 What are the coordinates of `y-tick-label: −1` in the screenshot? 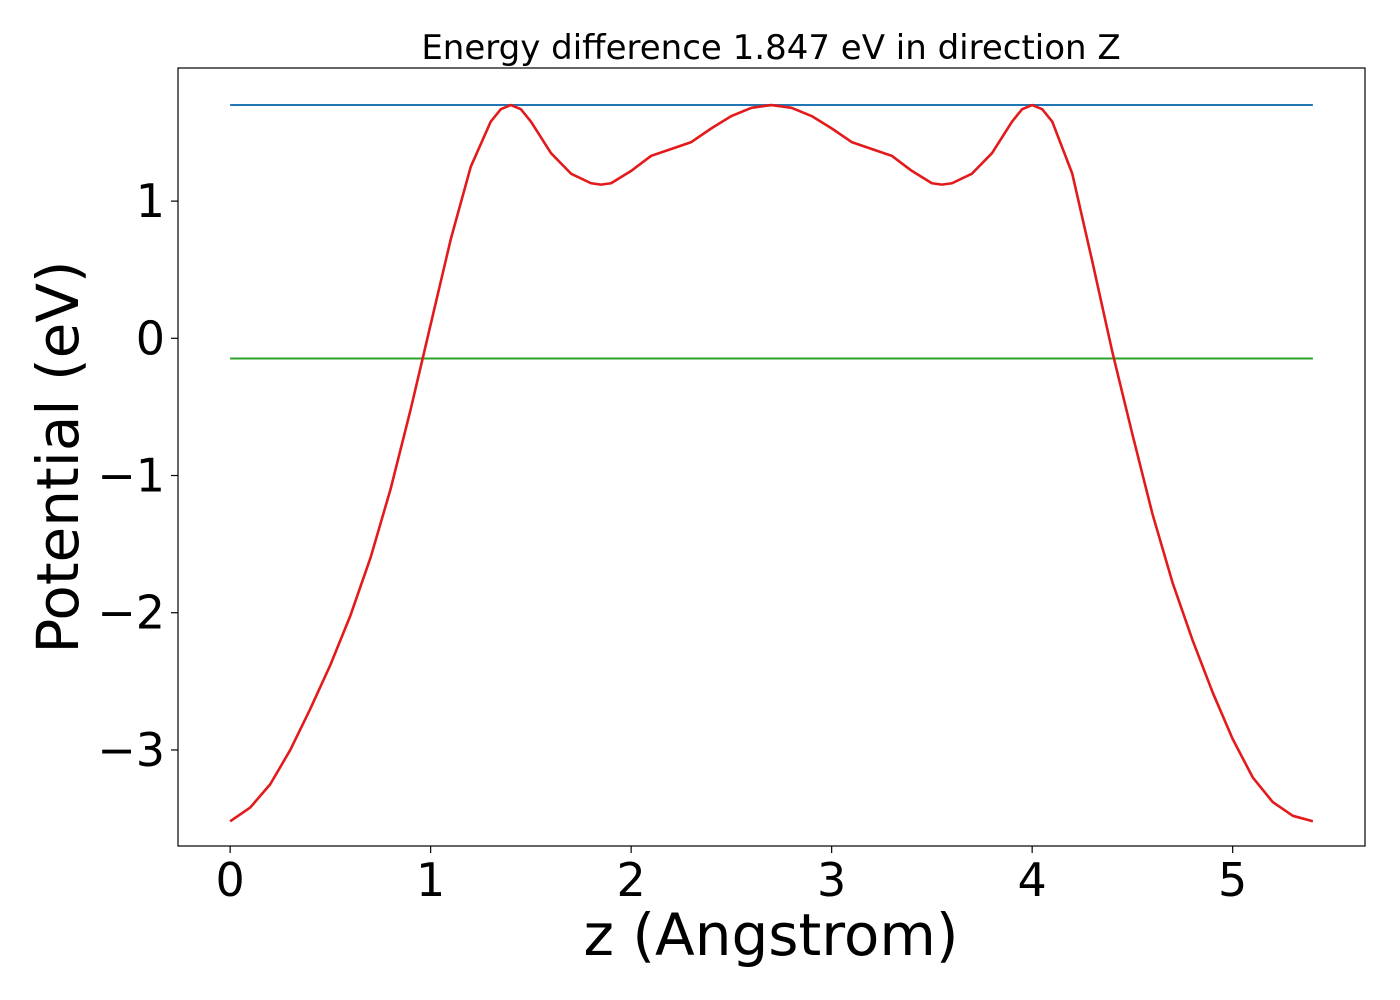 It's located at (131, 476).